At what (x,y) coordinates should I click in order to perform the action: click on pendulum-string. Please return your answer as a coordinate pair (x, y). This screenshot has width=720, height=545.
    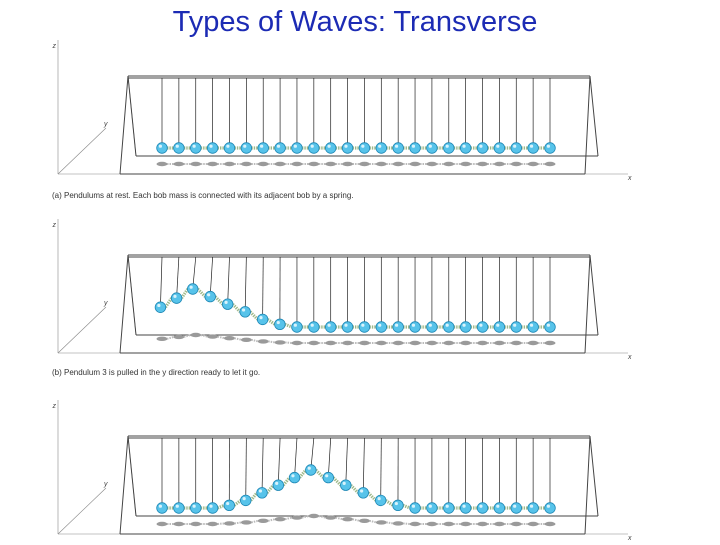
    Looking at the image, I should click on (161, 282).